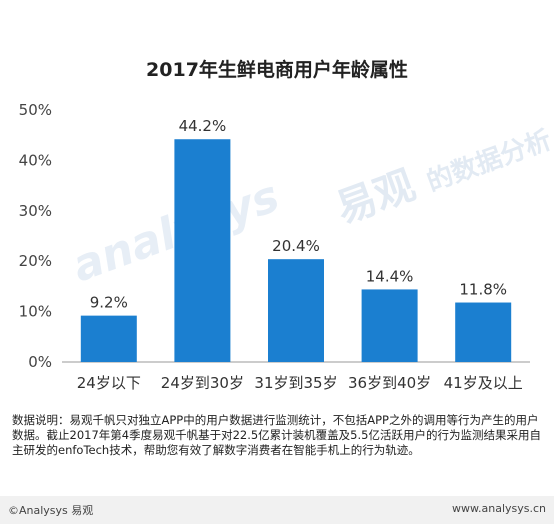 The image size is (554, 524). What do you see at coordinates (277, 69) in the screenshot?
I see `chart-title: 2017年生鲜电商用户年龄属性` at bounding box center [277, 69].